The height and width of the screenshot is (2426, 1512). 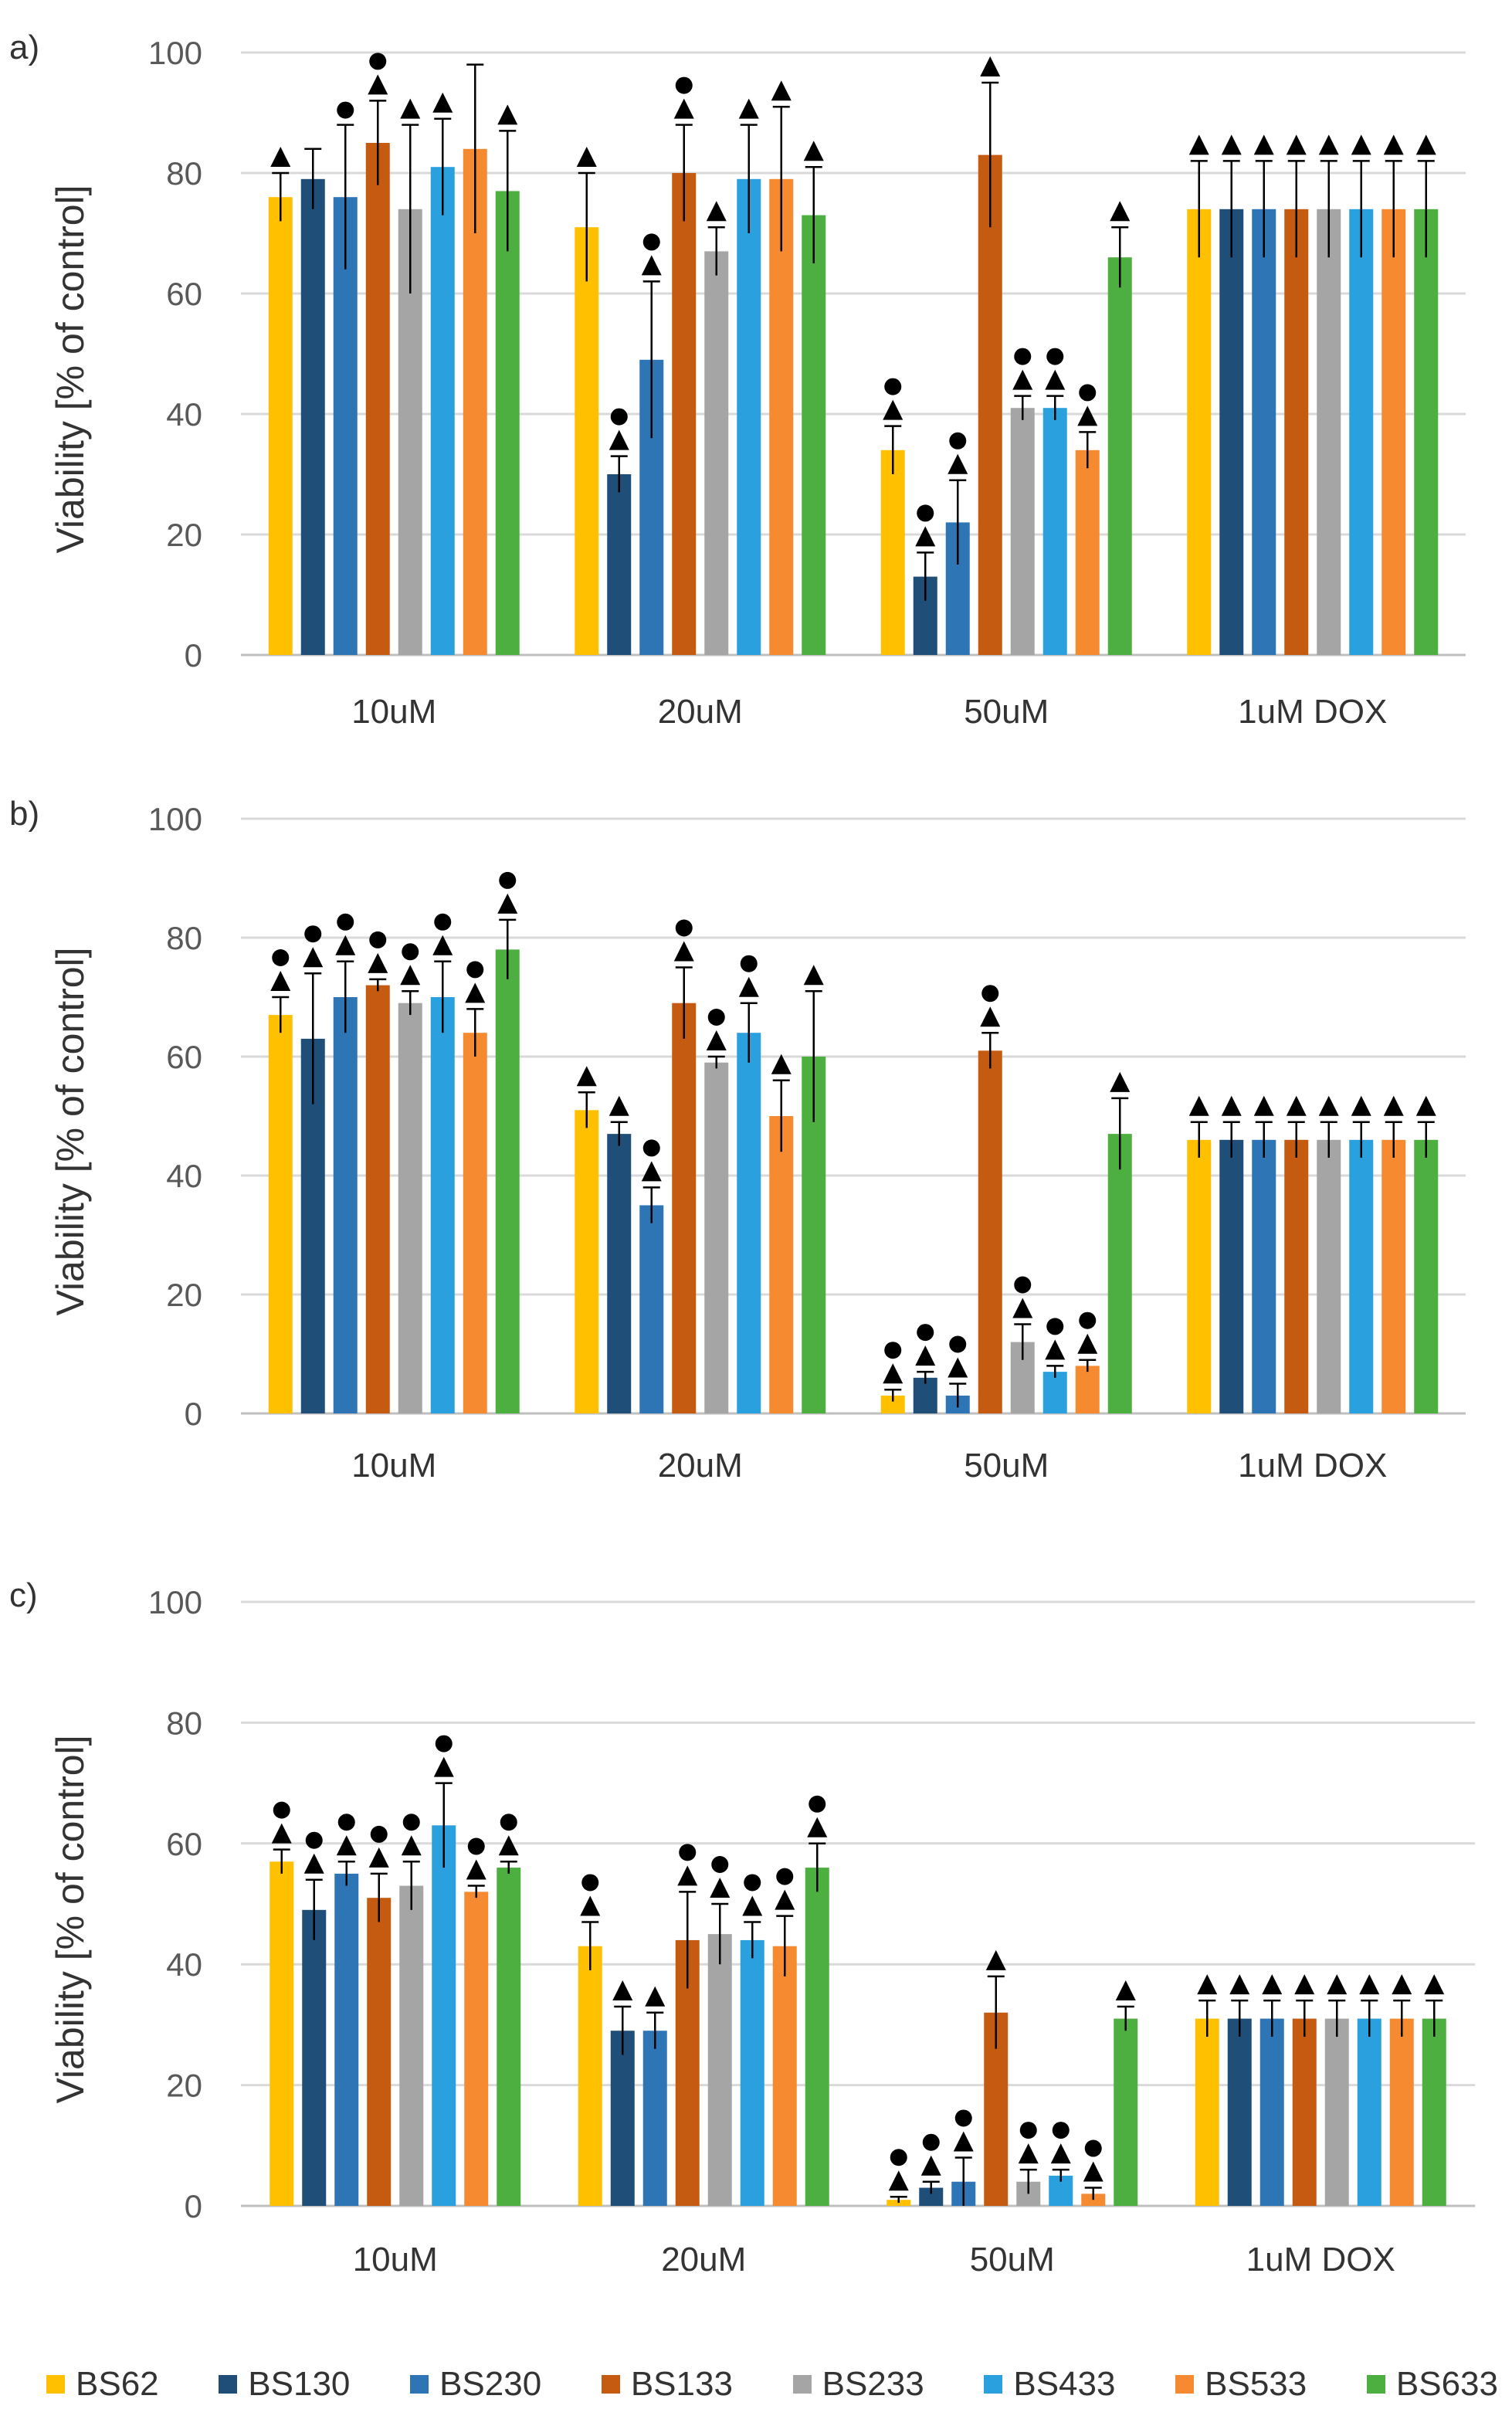 What do you see at coordinates (184, 1176) in the screenshot?
I see `y-tick-label: 40` at bounding box center [184, 1176].